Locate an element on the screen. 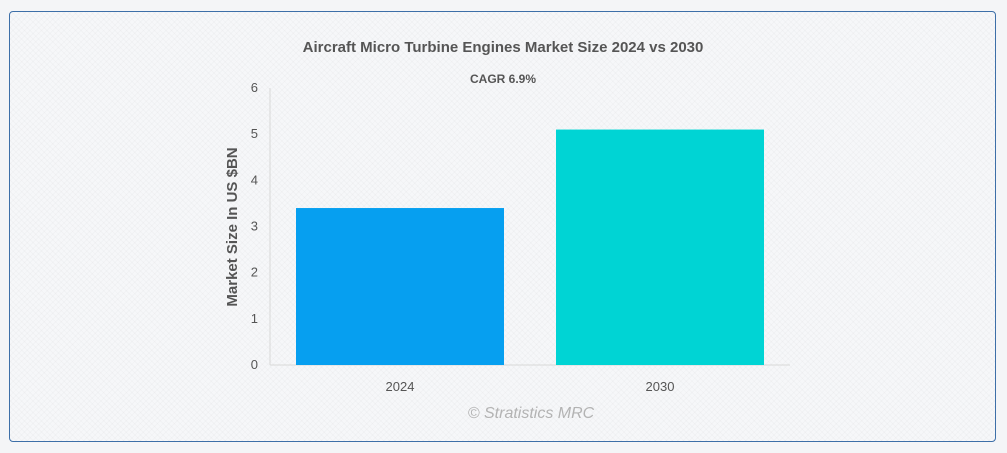 The height and width of the screenshot is (453, 1007). bar-2024 is located at coordinates (400, 286).